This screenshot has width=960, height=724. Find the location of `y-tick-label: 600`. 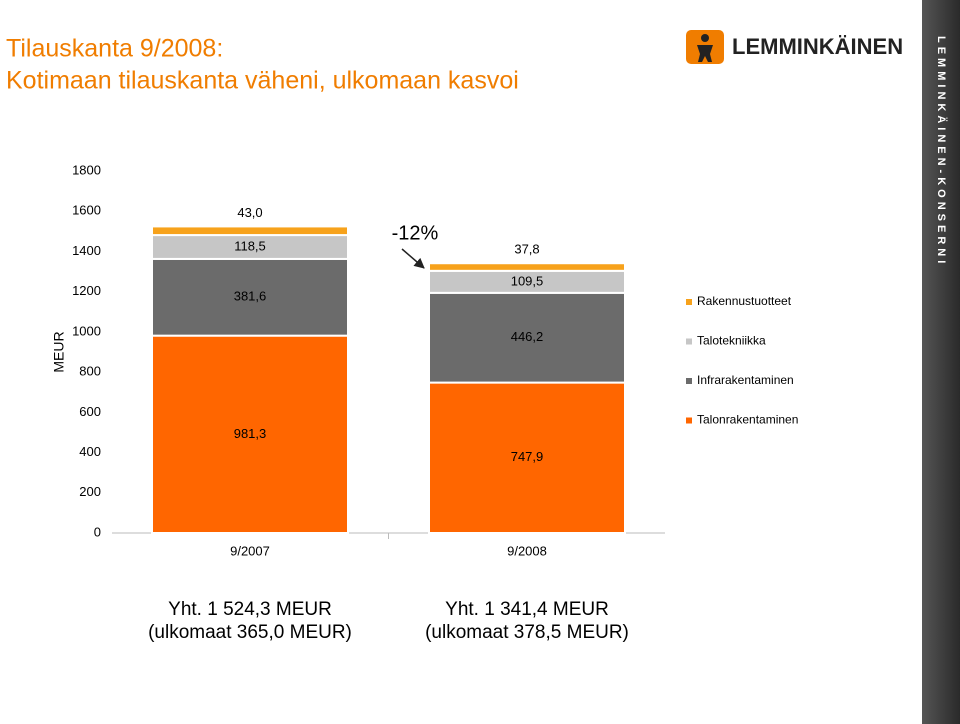

y-tick-label: 600 is located at coordinates (90, 411).